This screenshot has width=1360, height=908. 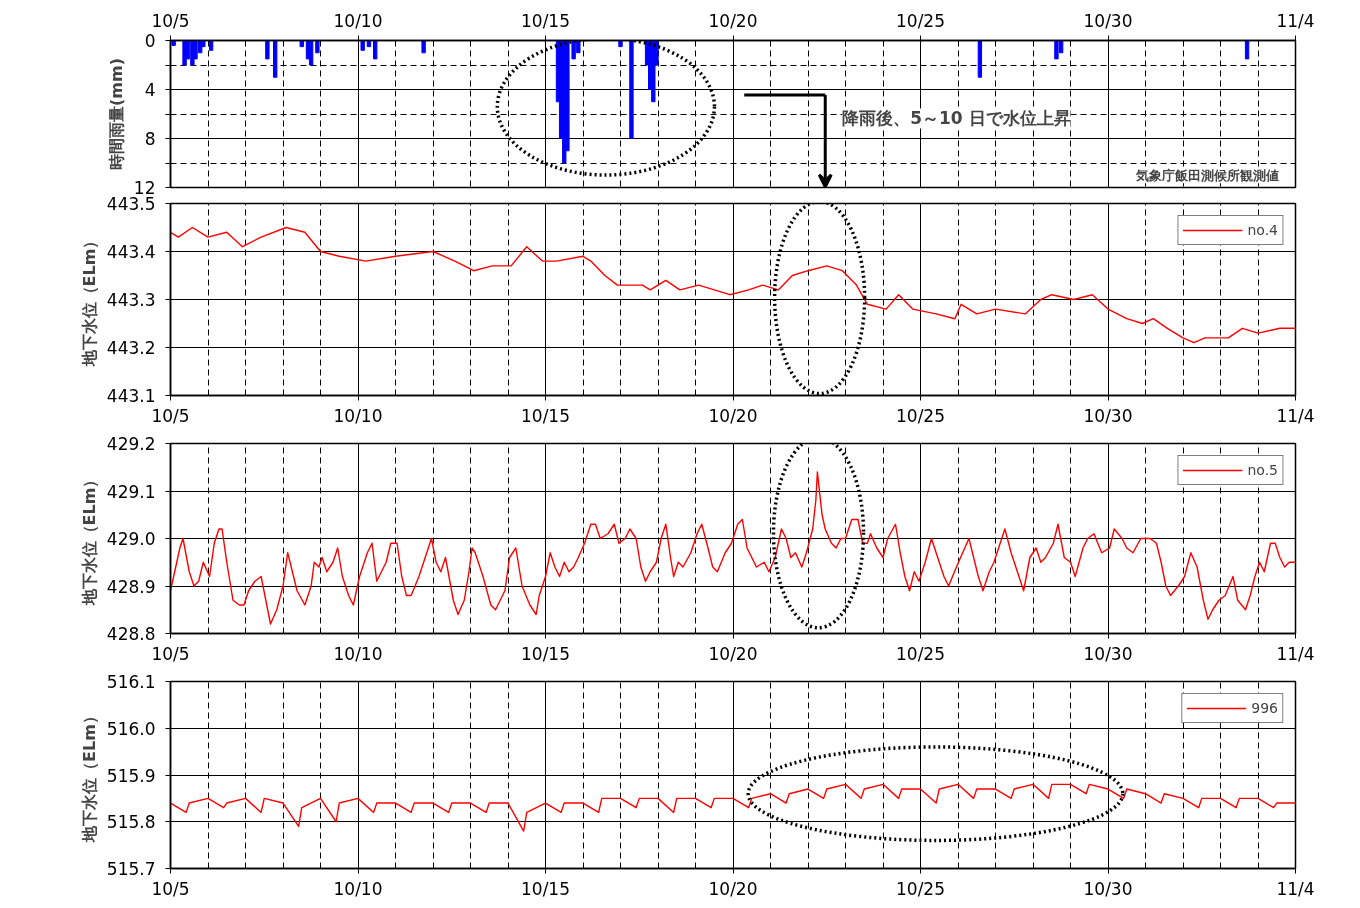 What do you see at coordinates (131, 586) in the screenshot?
I see `y-tick-label: 428.9` at bounding box center [131, 586].